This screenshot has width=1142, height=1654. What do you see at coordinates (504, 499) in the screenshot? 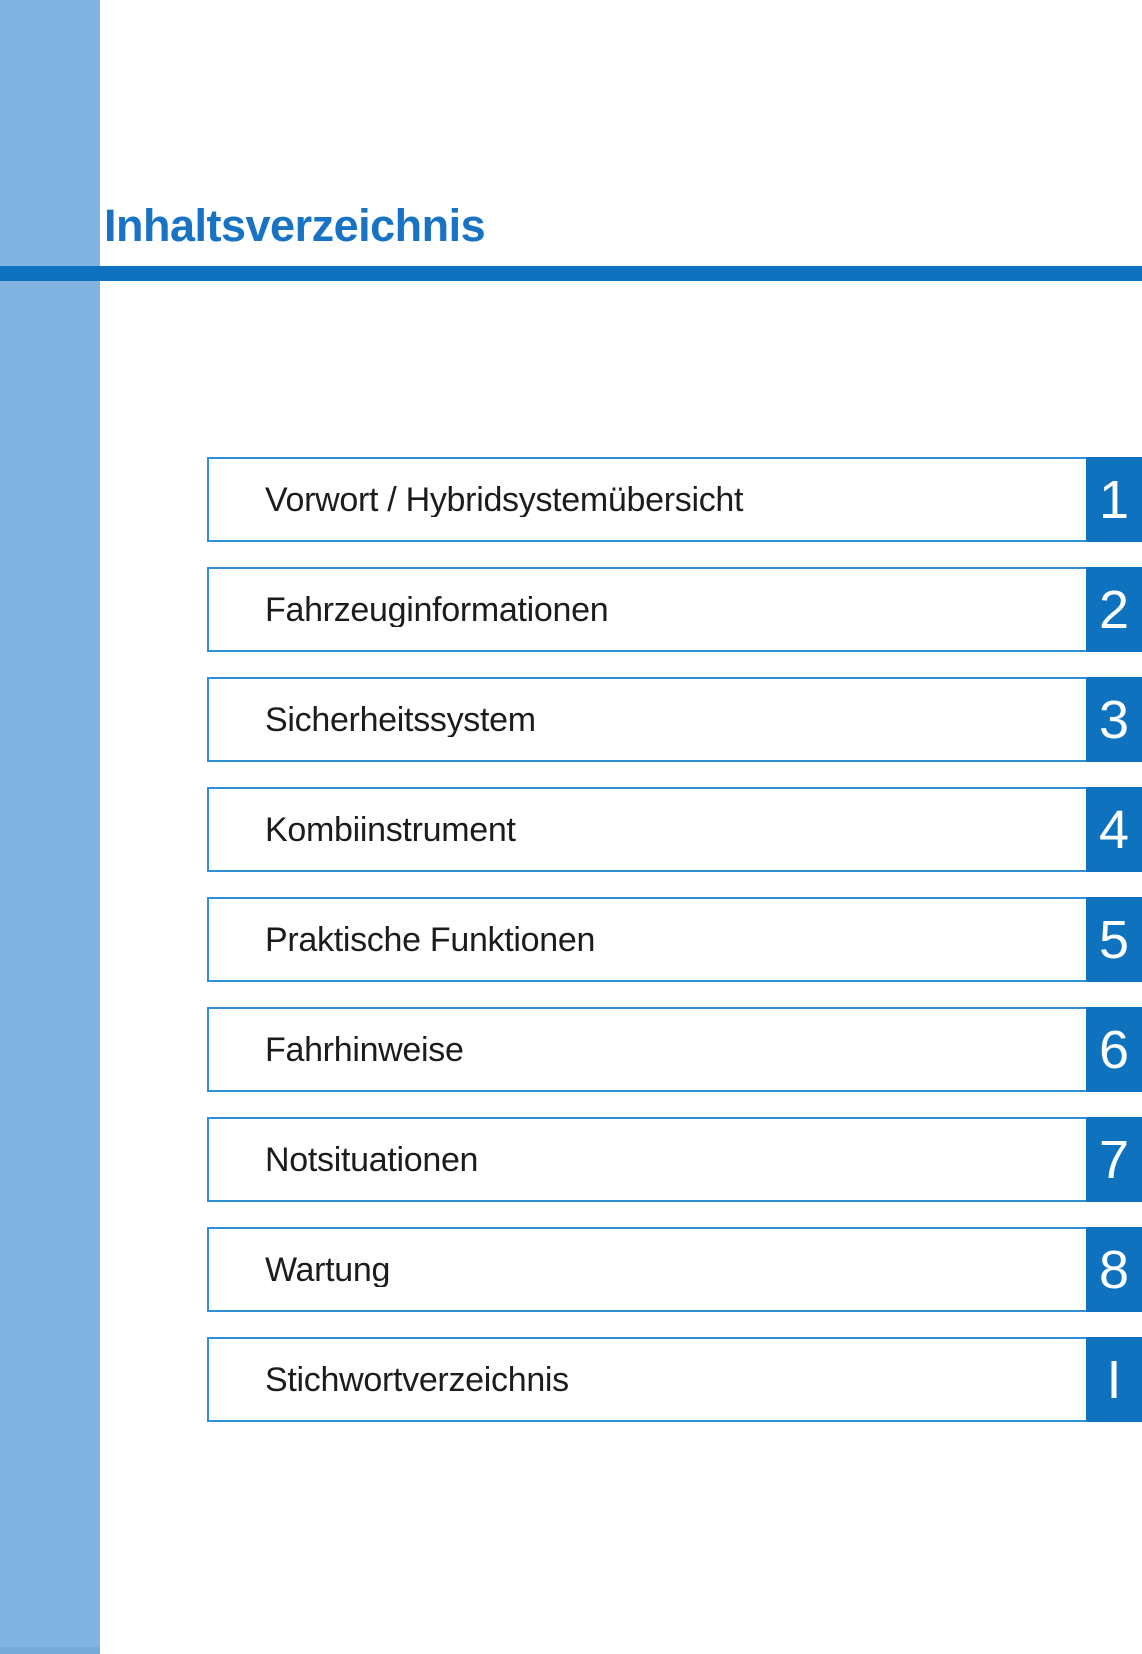
I see `toc-item-label: Vorwort / Hybridsystemübersicht` at bounding box center [504, 499].